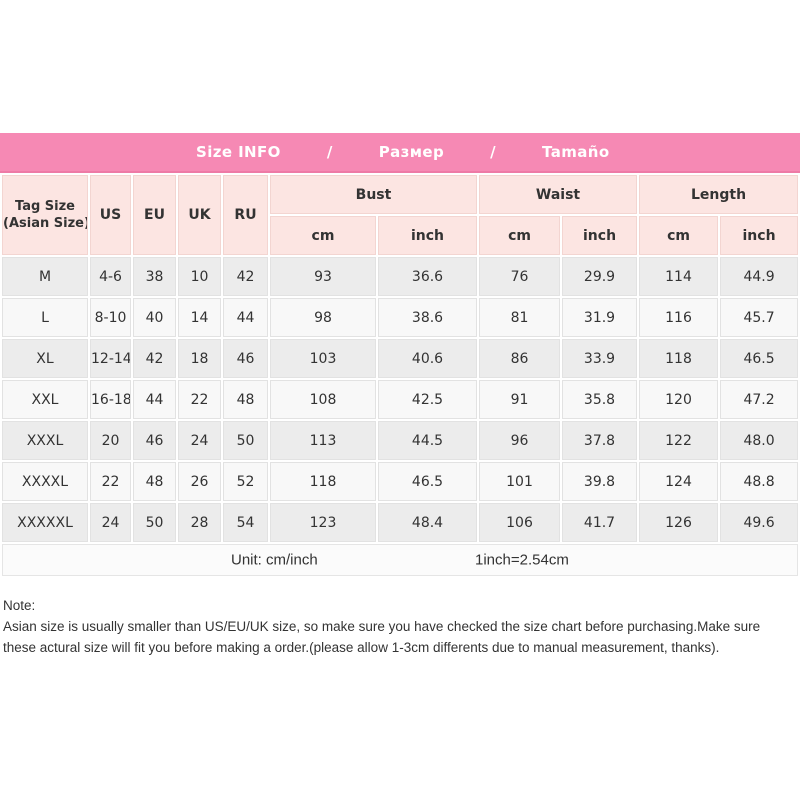 The image size is (800, 800). I want to click on header-ru: RU, so click(245, 215).